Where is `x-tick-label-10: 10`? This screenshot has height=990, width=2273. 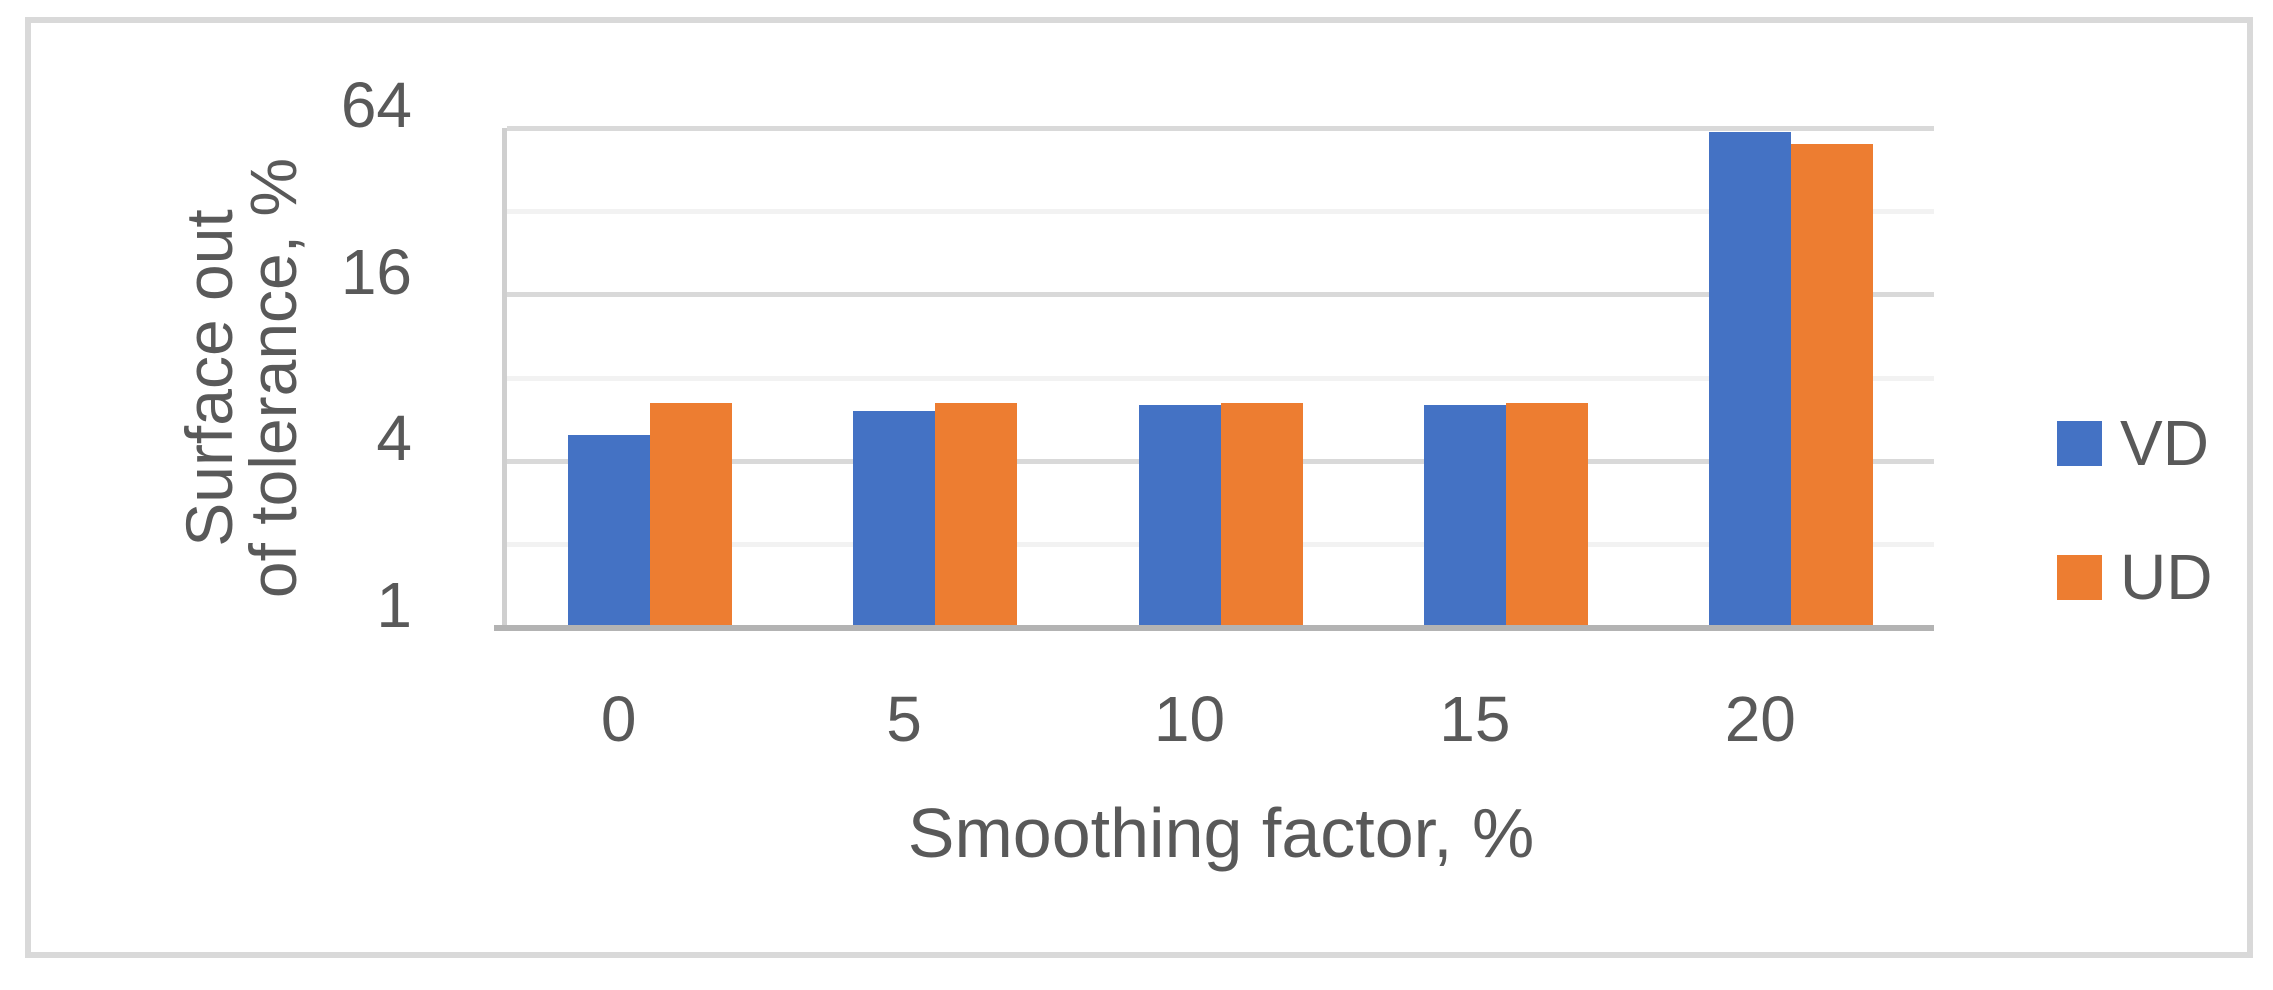 x-tick-label-10: 10 is located at coordinates (1189, 719).